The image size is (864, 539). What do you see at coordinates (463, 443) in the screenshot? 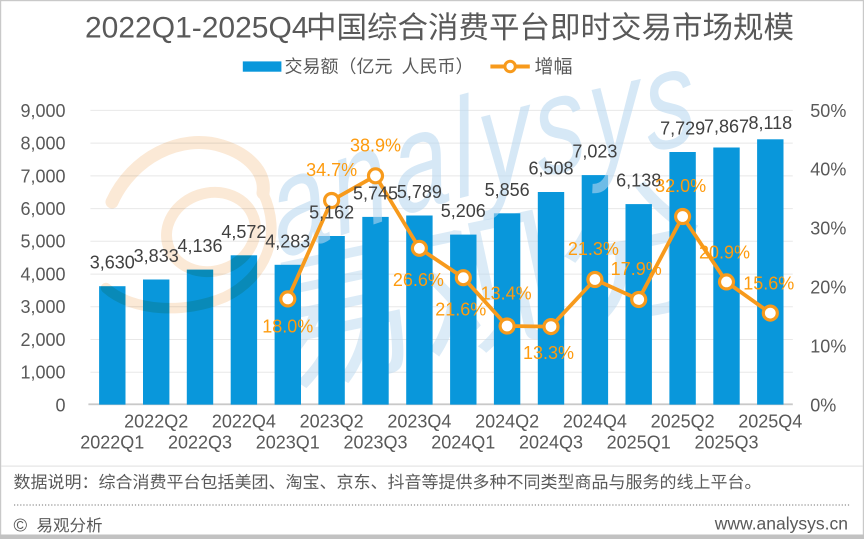
I see `svg-text: 2024Q1` at bounding box center [463, 443].